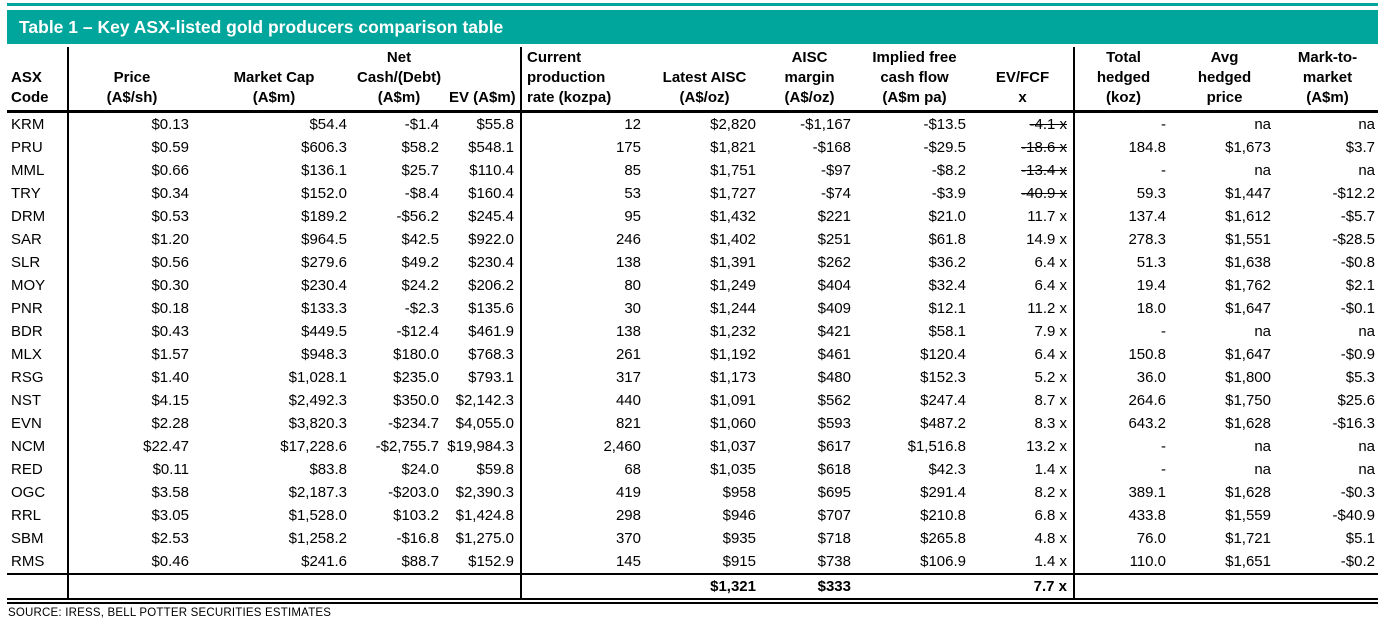 This screenshot has height=622, width=1385. What do you see at coordinates (1357, 262) in the screenshot?
I see `table-cell: -$0.8` at bounding box center [1357, 262].